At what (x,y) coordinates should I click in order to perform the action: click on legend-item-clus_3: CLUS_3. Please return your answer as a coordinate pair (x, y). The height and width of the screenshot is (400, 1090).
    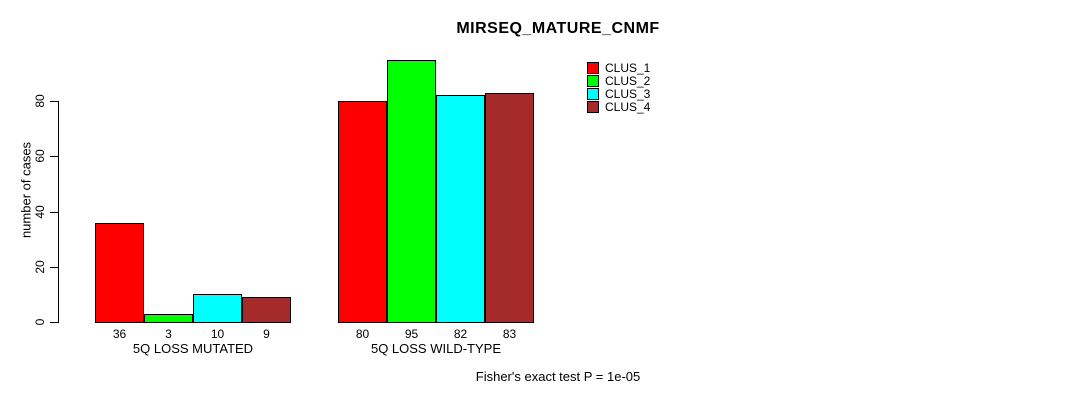
    Looking at the image, I should click on (619, 93).